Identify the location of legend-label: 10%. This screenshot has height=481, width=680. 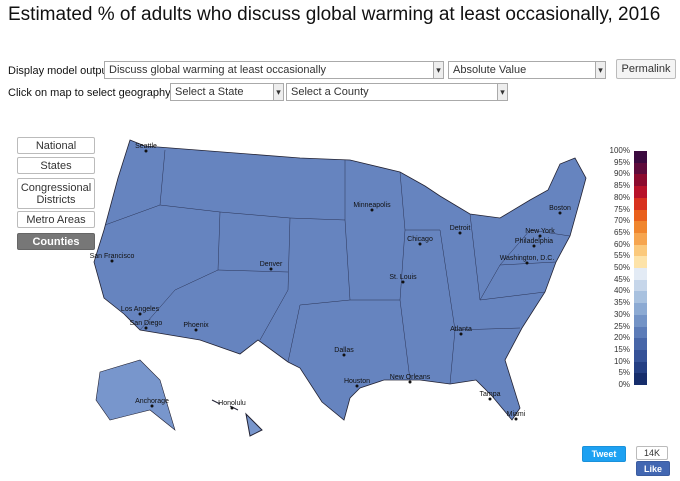
(621, 361).